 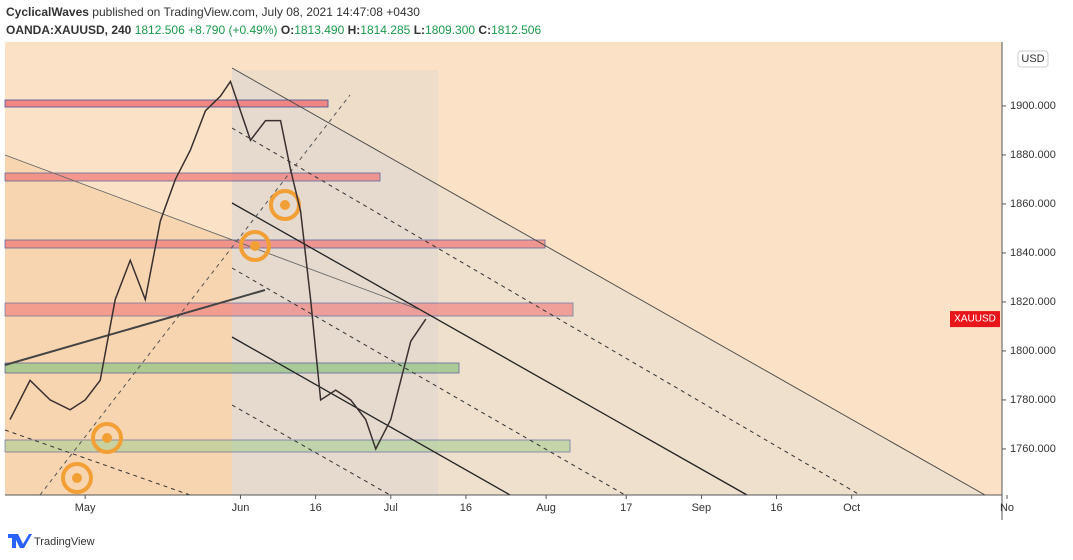 I want to click on symbol: OANDA:XAUUSD, 240, so click(x=69, y=30).